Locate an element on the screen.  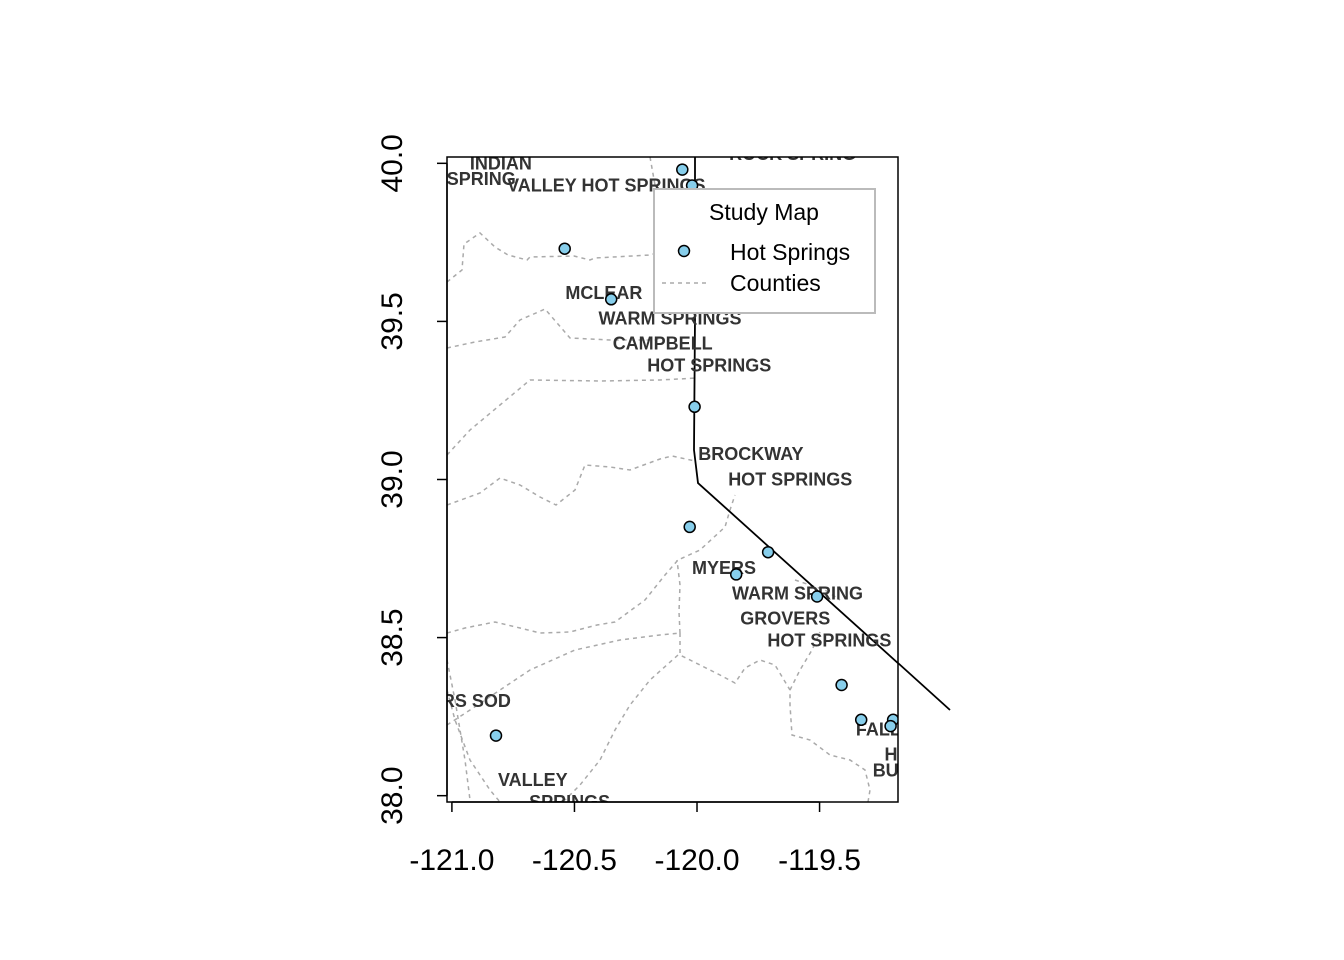
place-label: RS SOD is located at coordinates (476, 701).